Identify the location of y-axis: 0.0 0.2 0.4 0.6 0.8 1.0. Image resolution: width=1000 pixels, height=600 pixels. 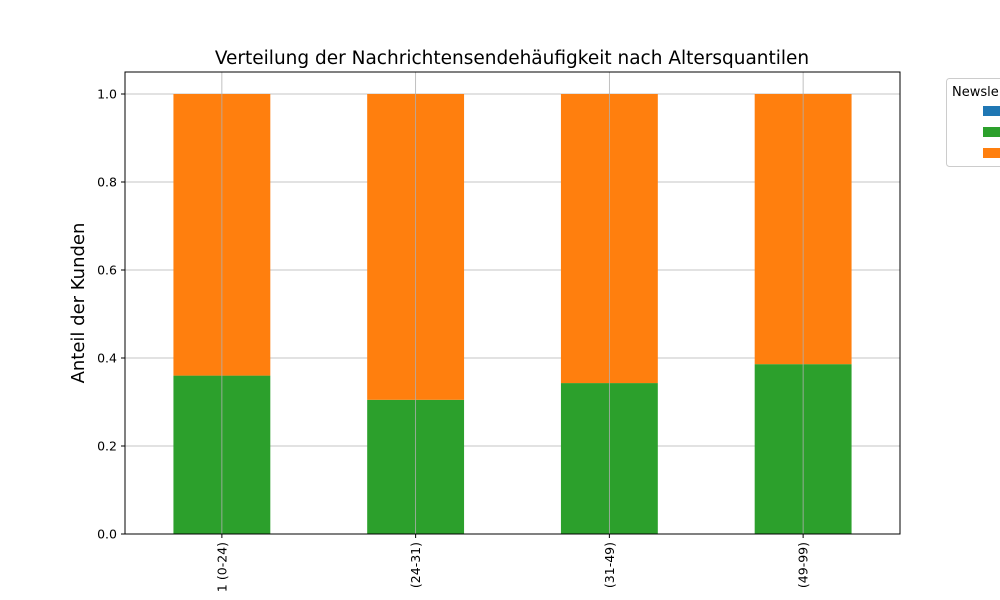
(111, 314).